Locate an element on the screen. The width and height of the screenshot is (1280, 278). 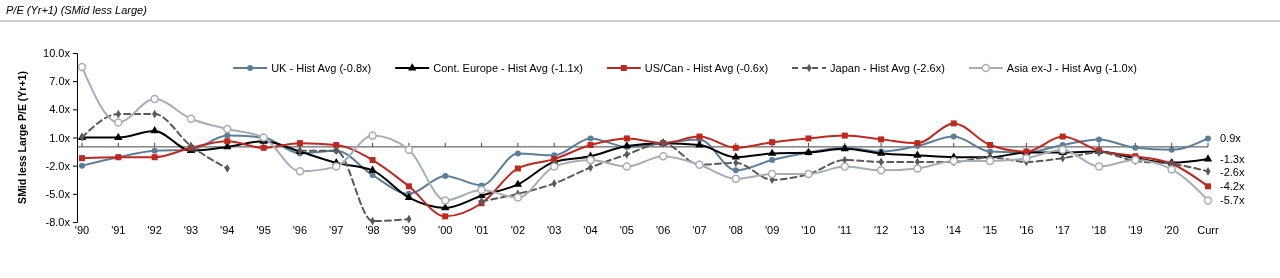
y-tick-label: 4.0x is located at coordinates (60, 109).